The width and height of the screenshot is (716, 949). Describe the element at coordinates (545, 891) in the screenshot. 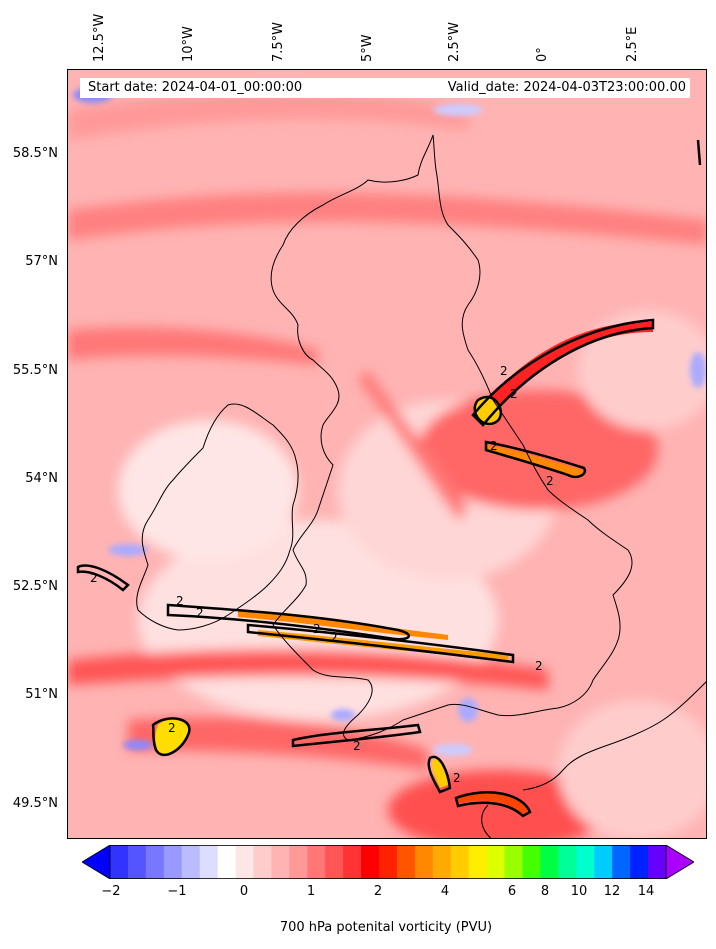

I see `colorbar-tick: 8` at that location.